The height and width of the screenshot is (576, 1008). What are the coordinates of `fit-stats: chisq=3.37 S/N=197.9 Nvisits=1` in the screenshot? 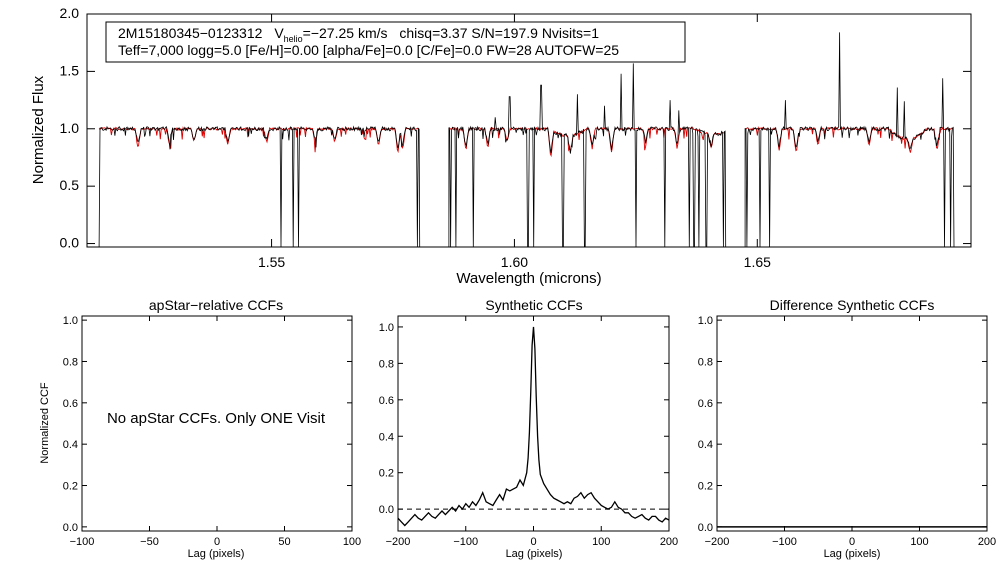 It's located at (499, 33).